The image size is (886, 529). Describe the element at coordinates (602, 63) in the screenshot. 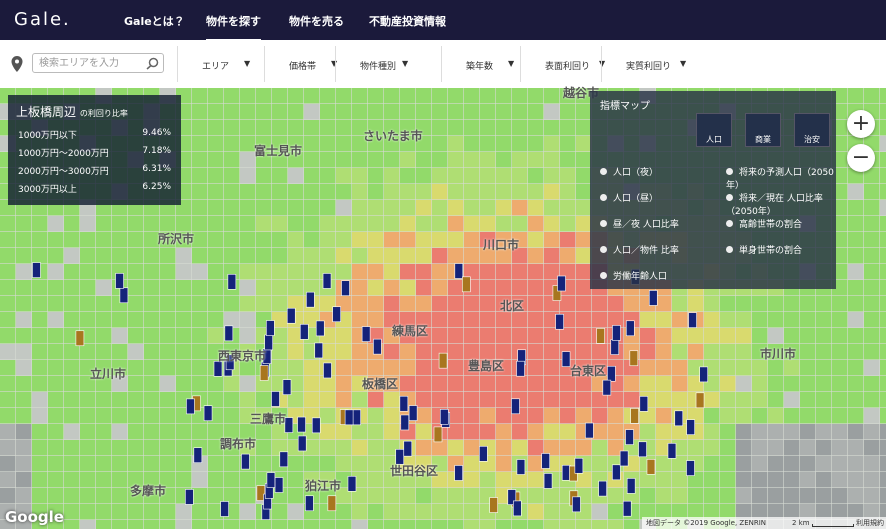

I see `dropdown-arrow: ▼` at that location.